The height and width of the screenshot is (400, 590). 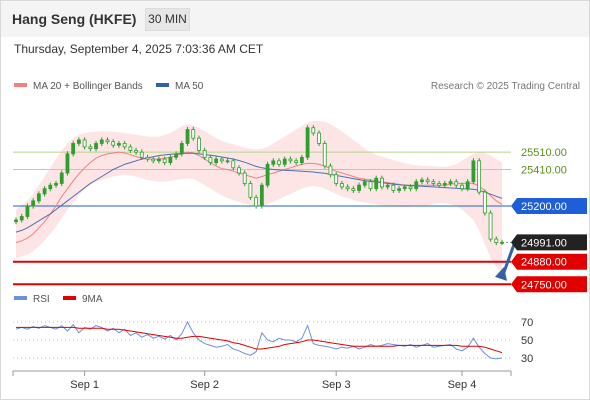 What do you see at coordinates (544, 171) in the screenshot?
I see `level-label-text: 25410.00` at bounding box center [544, 171].